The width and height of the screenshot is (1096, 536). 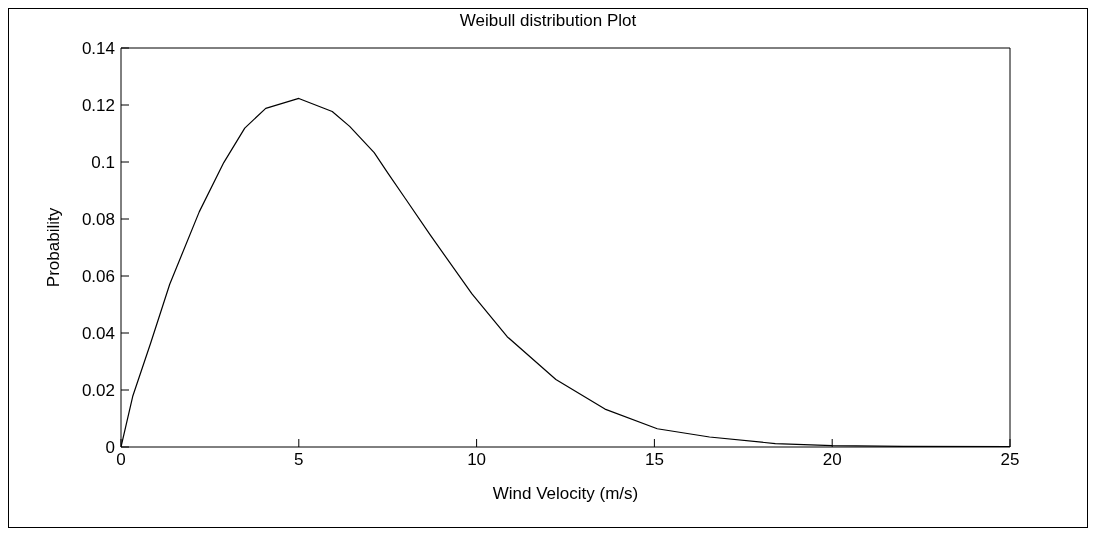 What do you see at coordinates (654, 460) in the screenshot?
I see `x-tick-label: 15` at bounding box center [654, 460].